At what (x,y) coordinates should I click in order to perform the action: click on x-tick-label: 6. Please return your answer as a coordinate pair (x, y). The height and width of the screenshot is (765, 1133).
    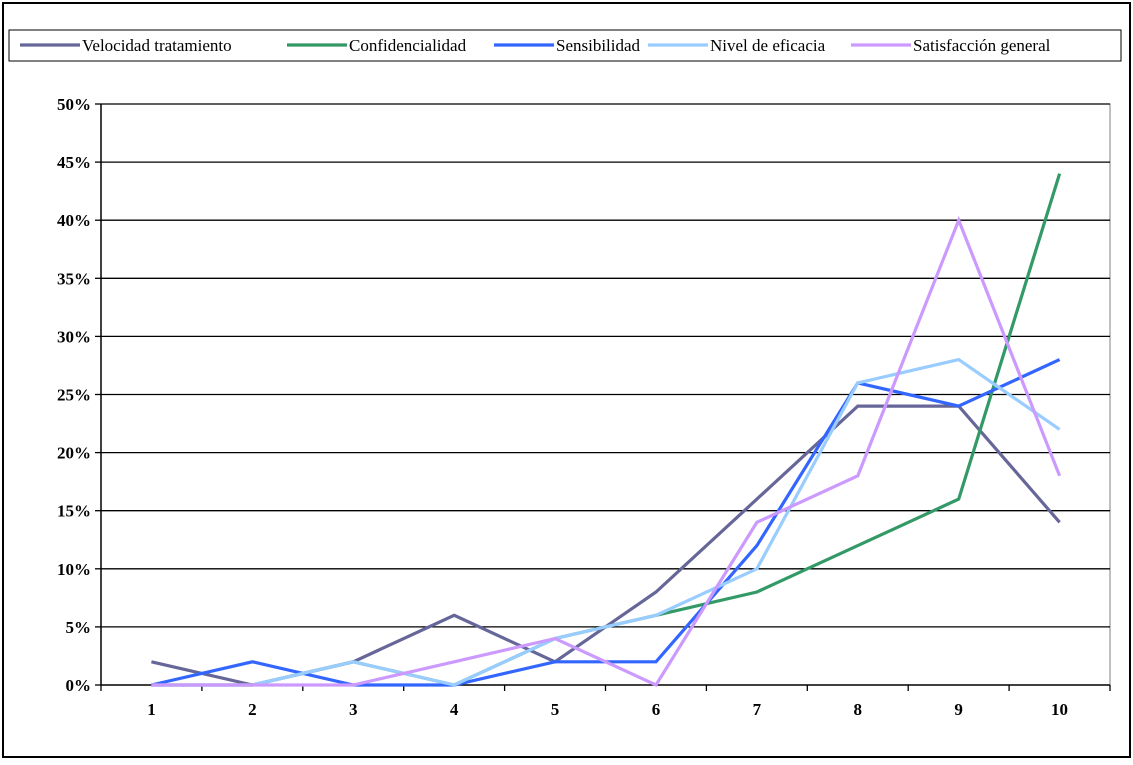
    Looking at the image, I should click on (656, 709).